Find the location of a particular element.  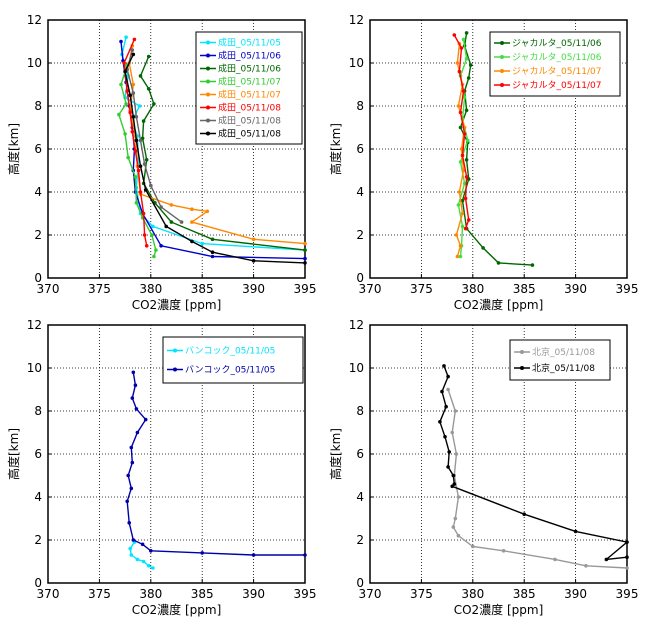

legend-entry: 成田_05/11/07 is located at coordinates (249, 82).